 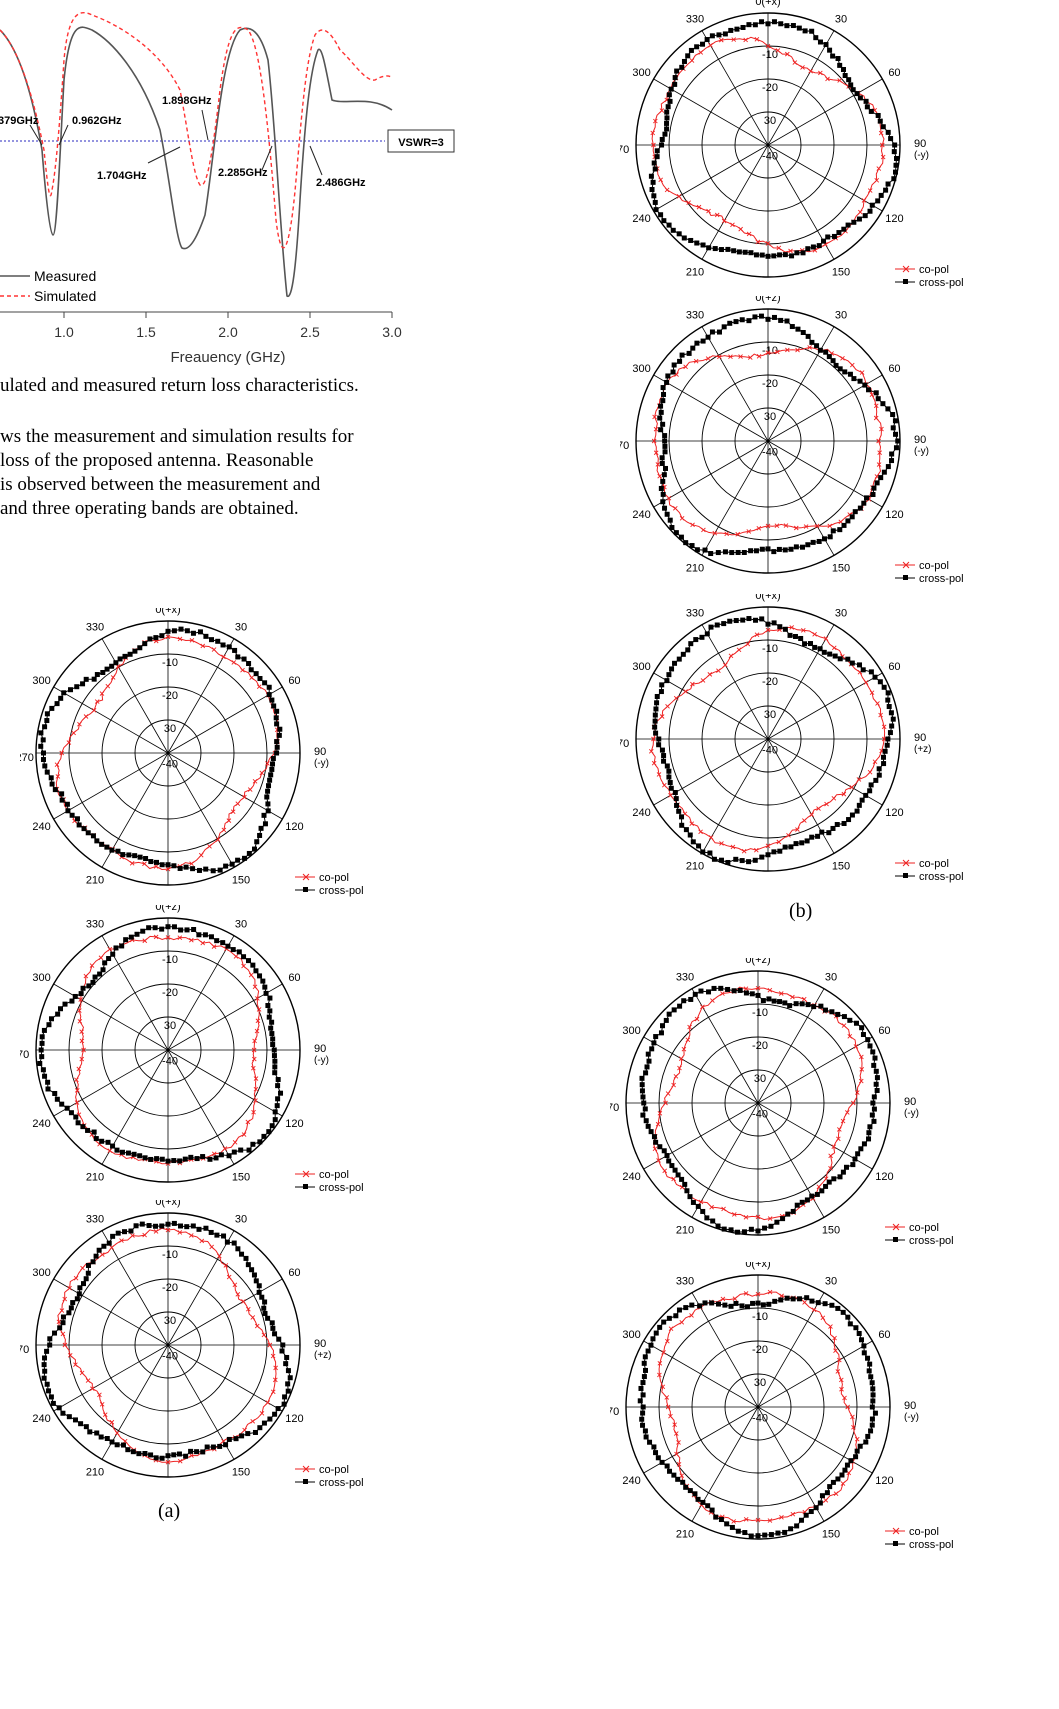 What do you see at coordinates (770, 453) in the screenshot?
I see `ring-label: -40` at bounding box center [770, 453].